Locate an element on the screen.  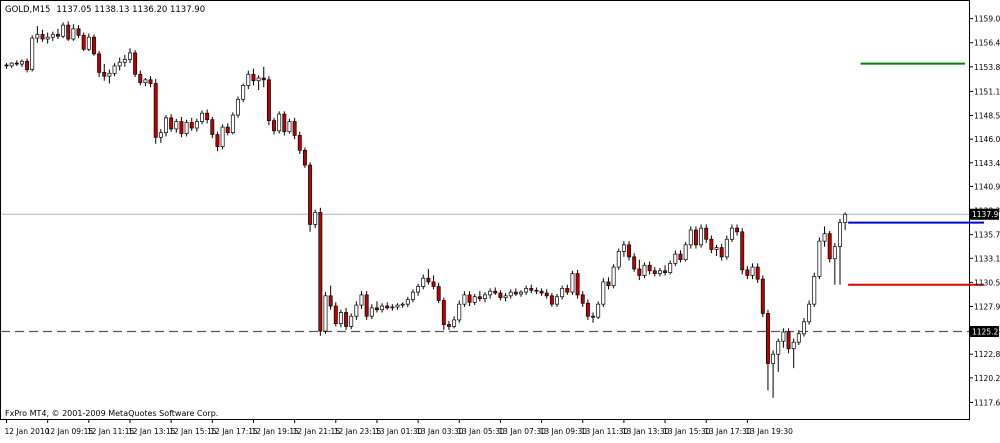
y-tick-label: 1153.80 is located at coordinates (987, 67).